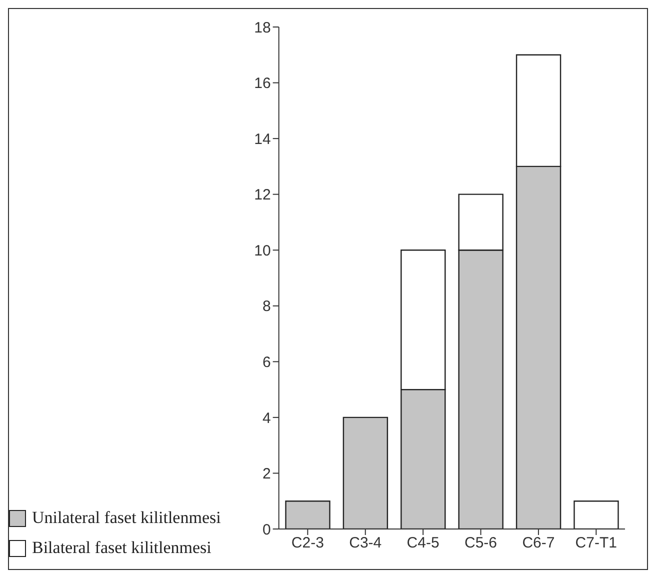 The width and height of the screenshot is (656, 579). Describe the element at coordinates (262, 27) in the screenshot. I see `y-tick-label: 18` at that location.